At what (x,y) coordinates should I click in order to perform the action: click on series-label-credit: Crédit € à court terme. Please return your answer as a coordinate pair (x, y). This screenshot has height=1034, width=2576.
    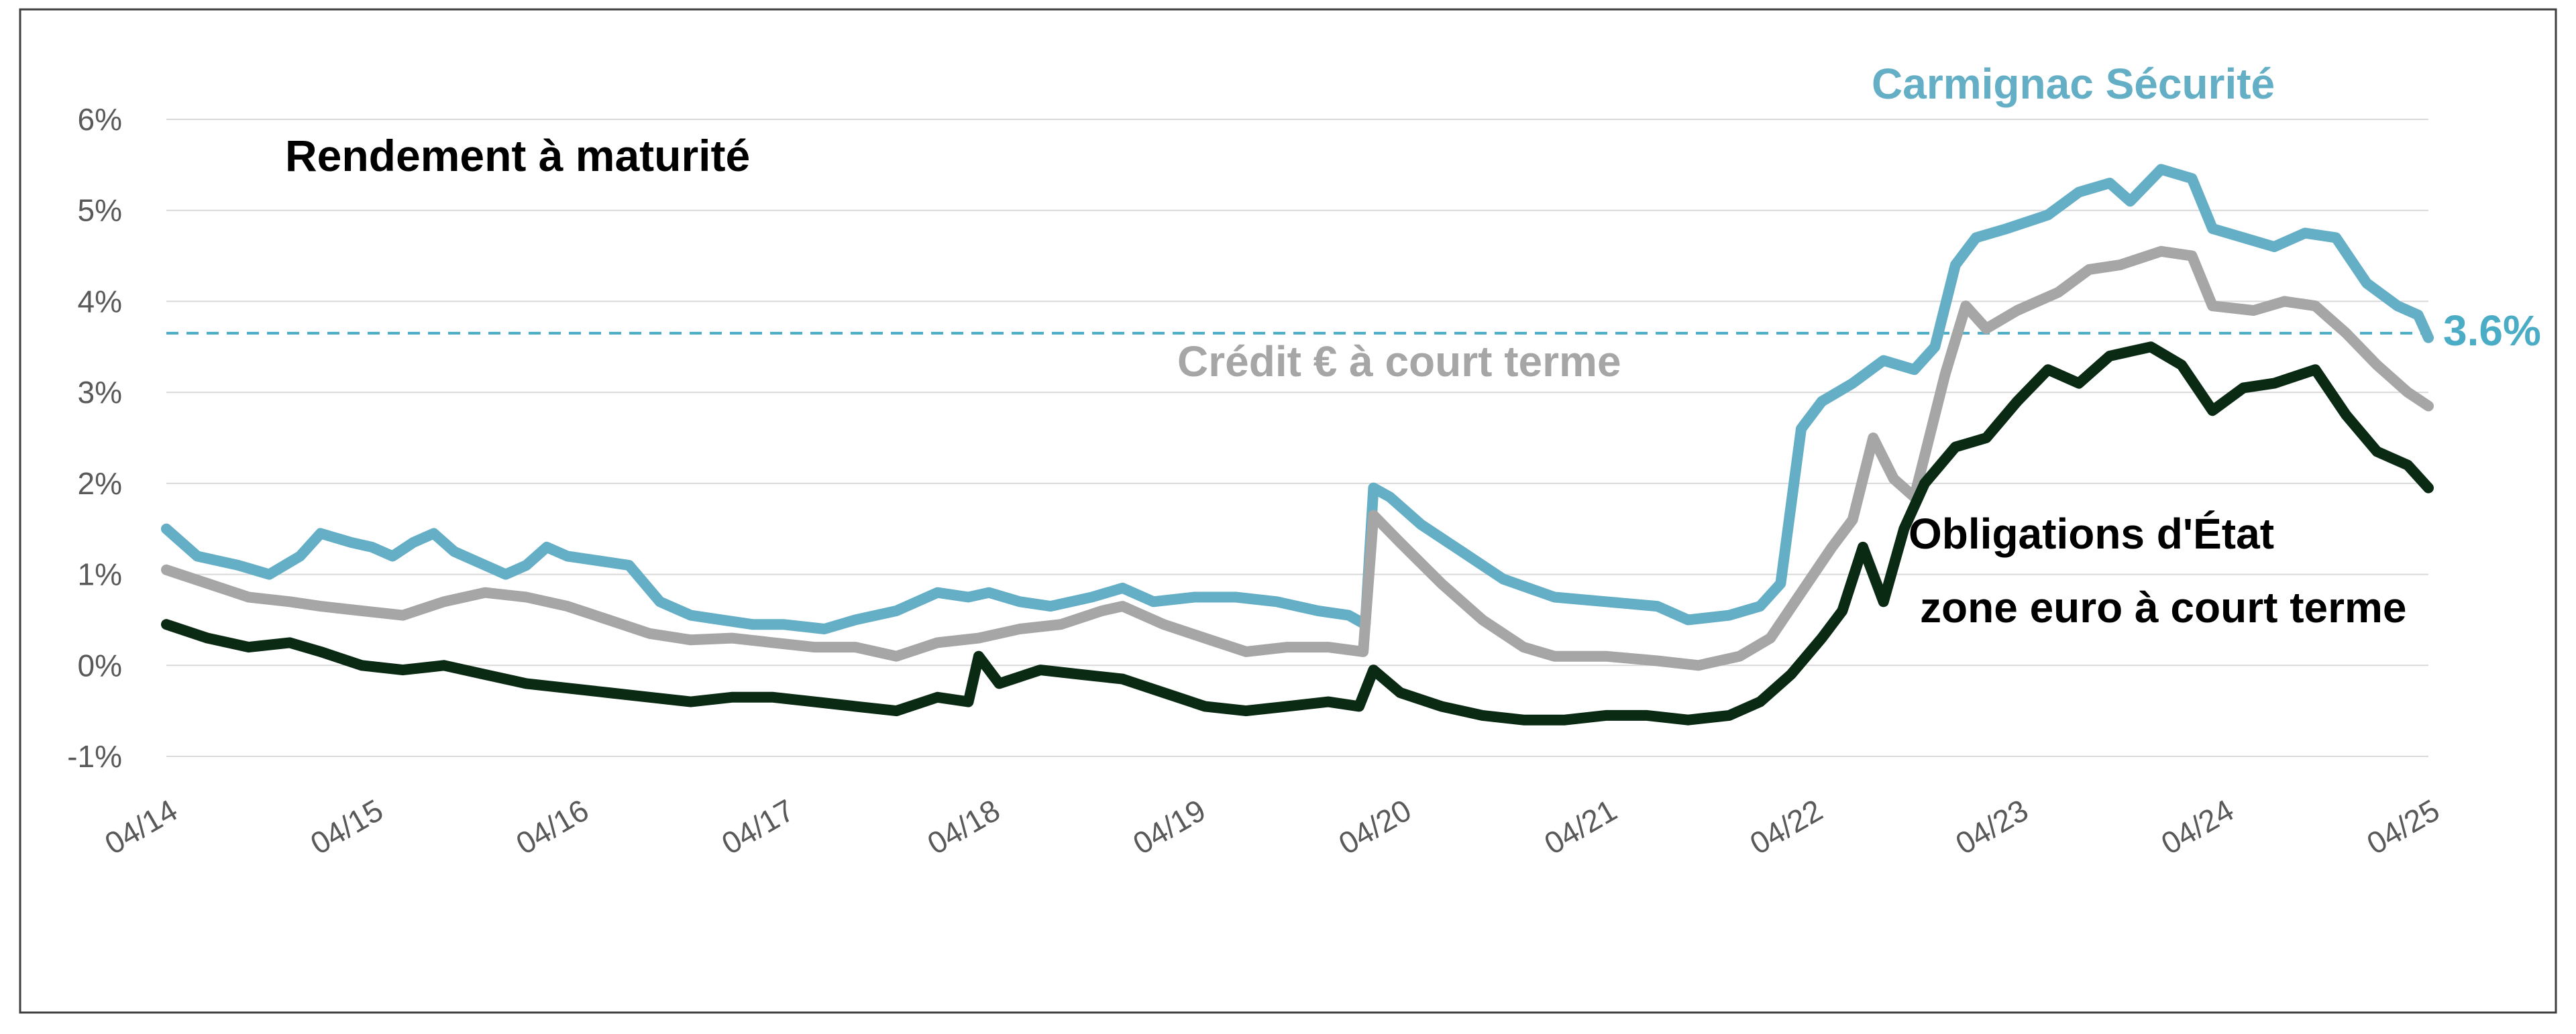
    Looking at the image, I should click on (1399, 361).